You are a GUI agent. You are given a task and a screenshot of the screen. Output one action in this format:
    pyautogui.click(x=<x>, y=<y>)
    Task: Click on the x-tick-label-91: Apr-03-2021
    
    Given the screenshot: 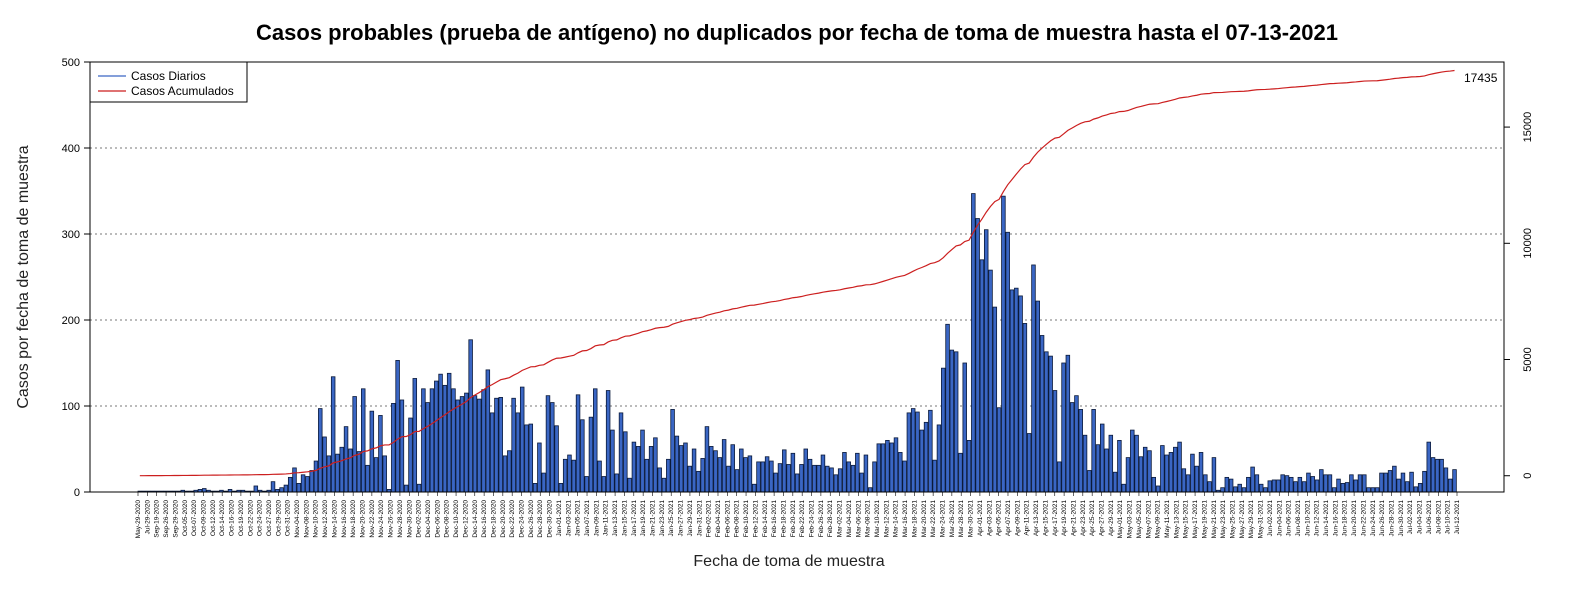 What is the action you would take?
    pyautogui.click(x=989, y=518)
    